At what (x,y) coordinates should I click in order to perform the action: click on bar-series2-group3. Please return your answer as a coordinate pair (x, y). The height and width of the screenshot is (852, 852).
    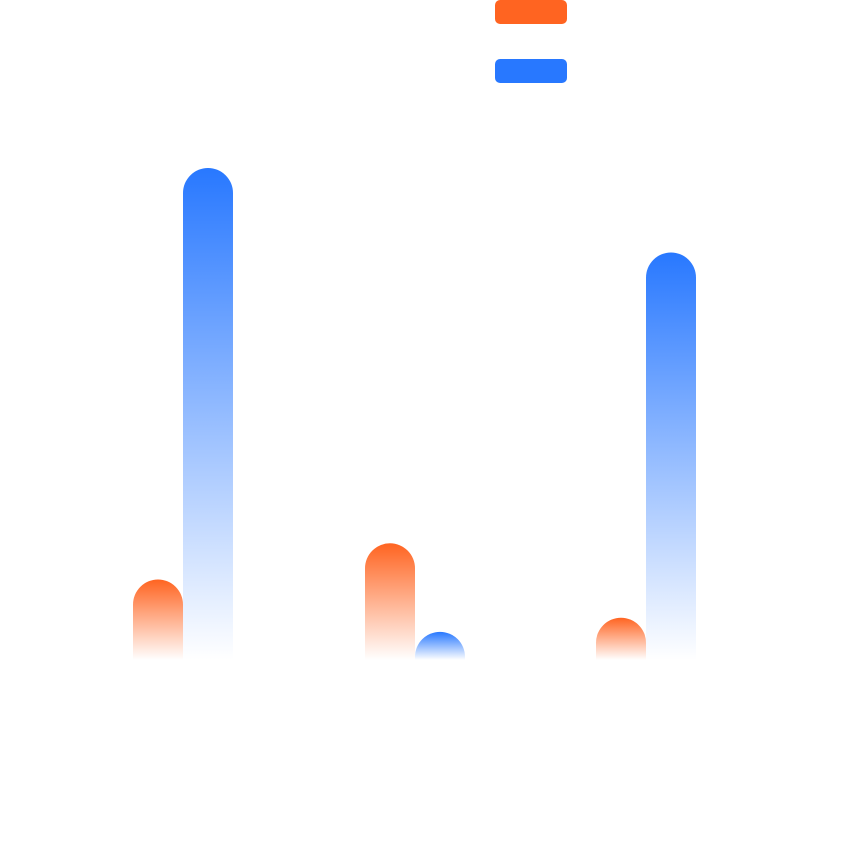
    Looking at the image, I should click on (671, 456).